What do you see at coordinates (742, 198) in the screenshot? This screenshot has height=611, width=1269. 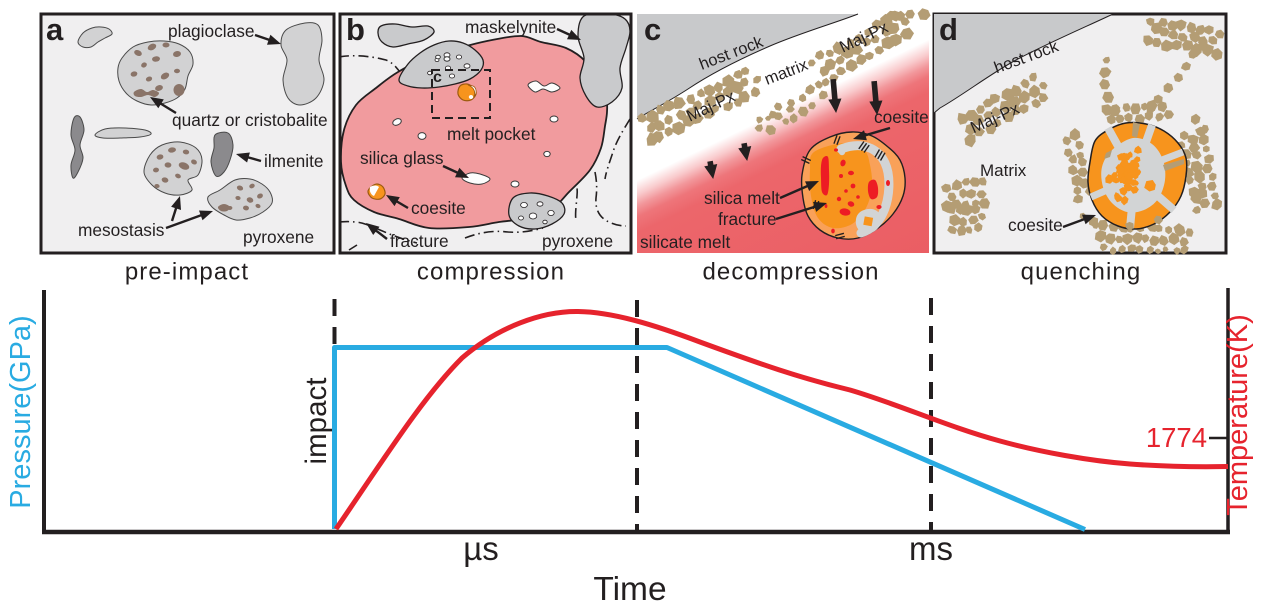 I see `svg-text: silica melt` at bounding box center [742, 198].